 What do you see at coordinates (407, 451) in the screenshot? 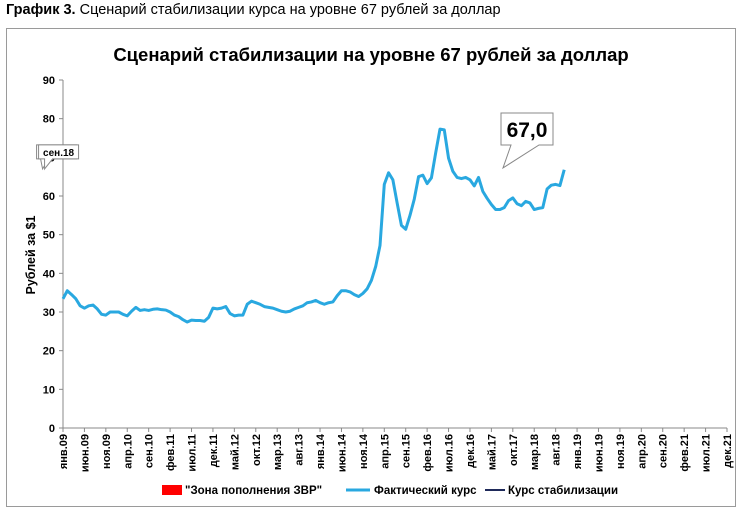
I see `x-tick-label: сен.15` at bounding box center [407, 451].